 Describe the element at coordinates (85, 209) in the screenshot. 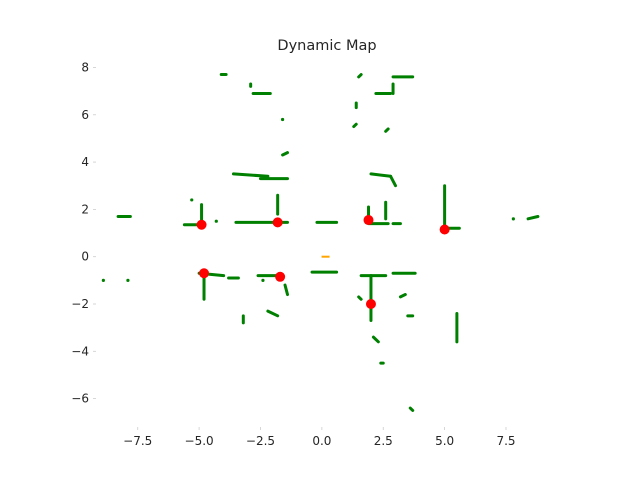

I see `y-tick-label: 2` at that location.